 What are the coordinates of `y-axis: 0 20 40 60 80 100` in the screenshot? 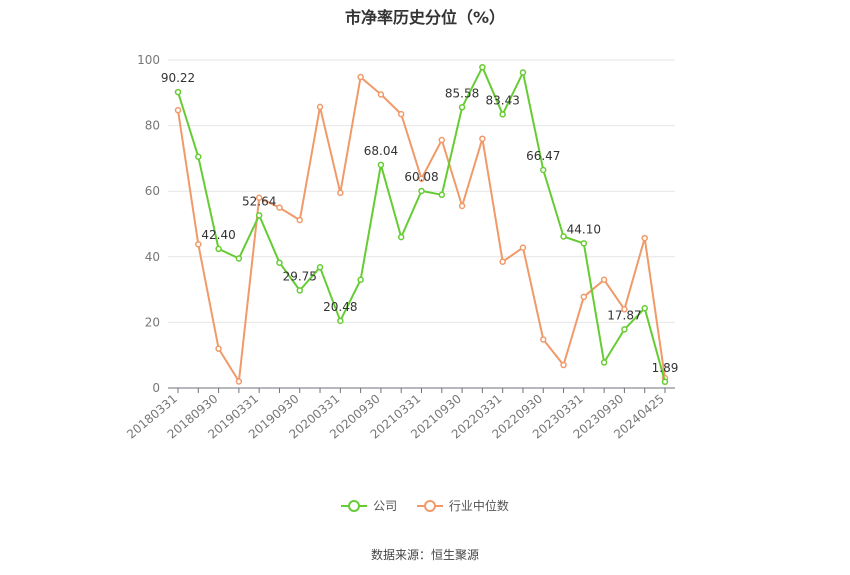 It's located at (148, 224).